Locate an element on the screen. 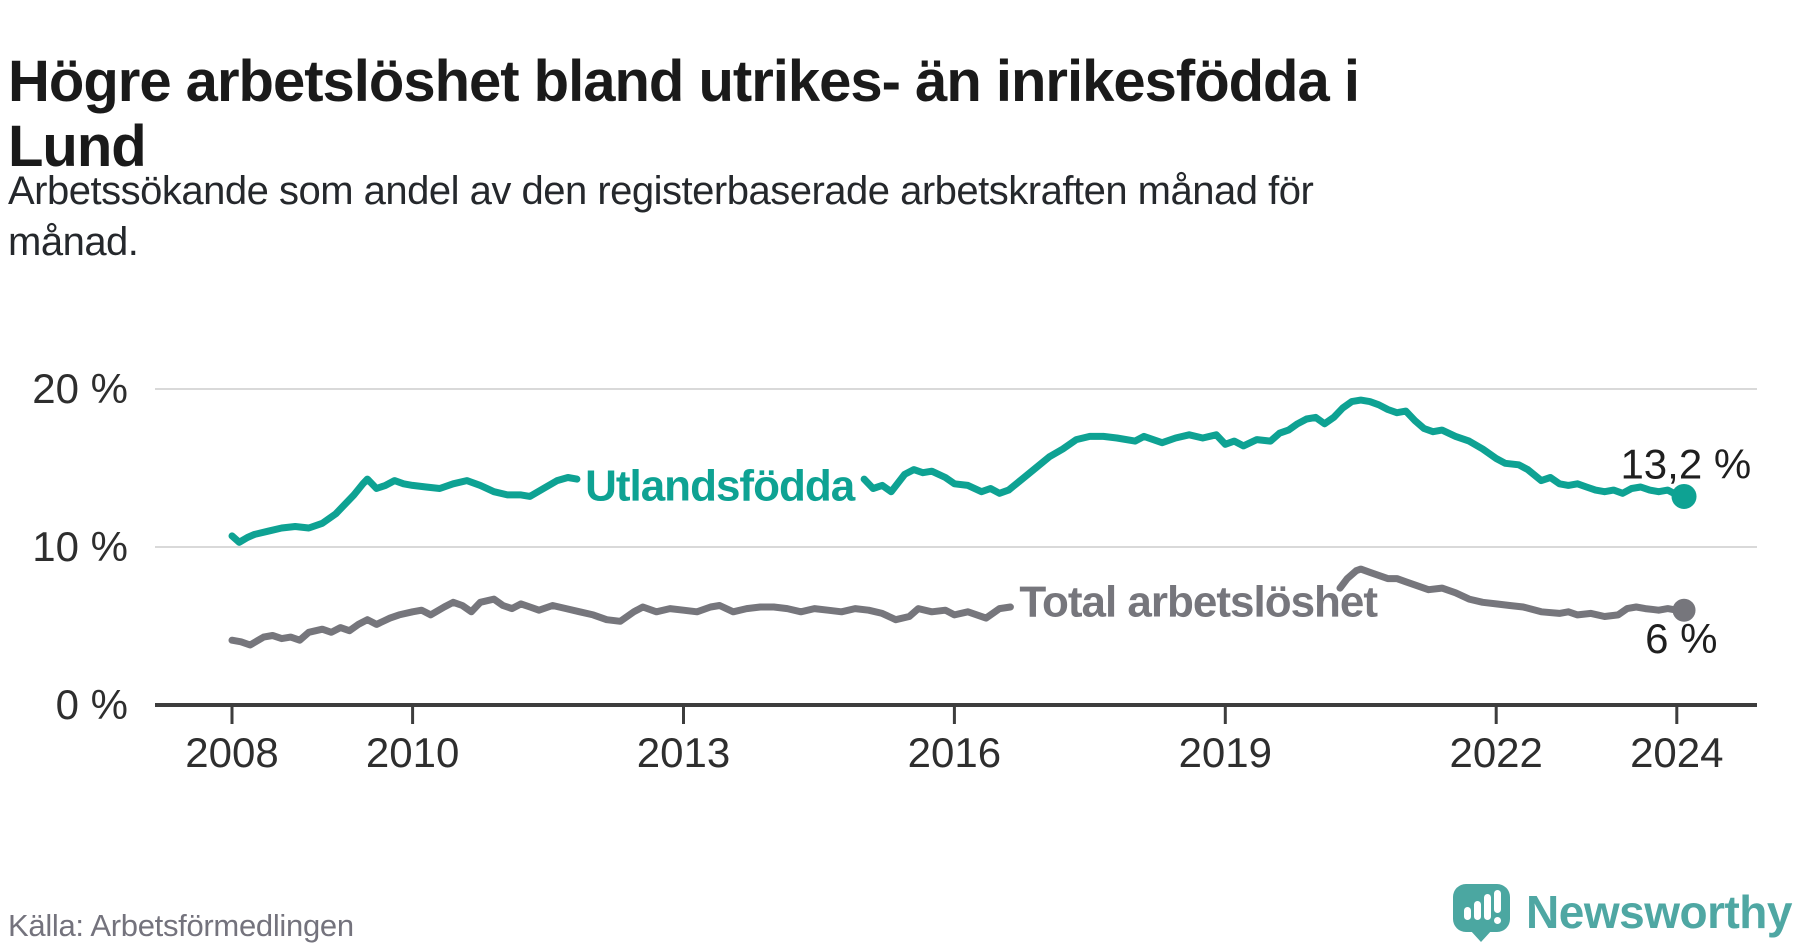  x-axis-tick-label: 2013 is located at coordinates (683, 752).